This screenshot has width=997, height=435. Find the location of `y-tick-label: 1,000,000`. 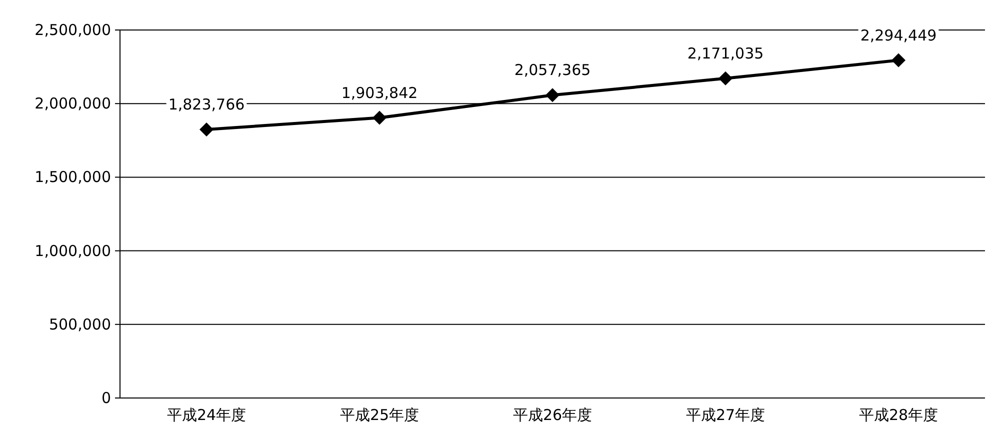

y-tick-label: 1,000,000 is located at coordinates (72, 251).